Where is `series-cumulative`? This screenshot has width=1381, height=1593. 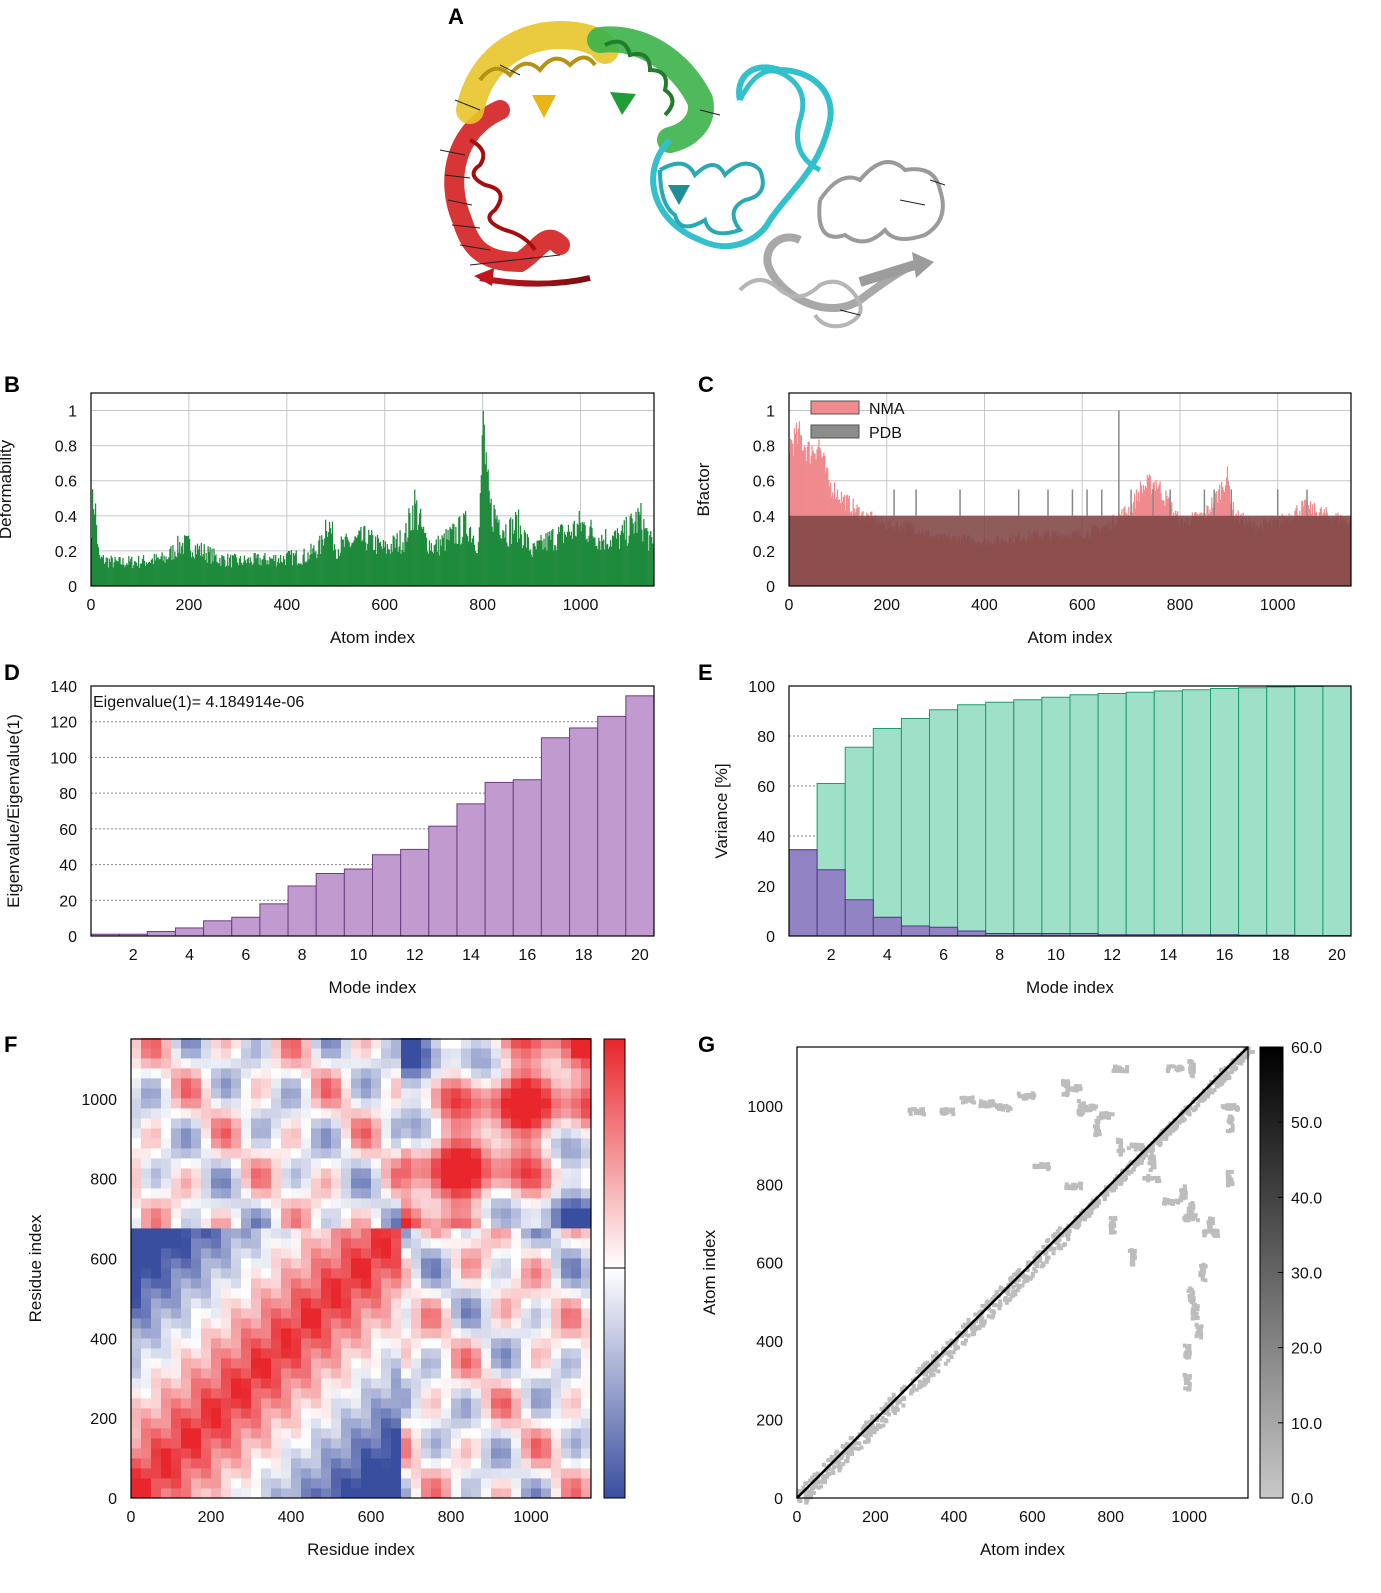
series-cumulative is located at coordinates (1070, 811).